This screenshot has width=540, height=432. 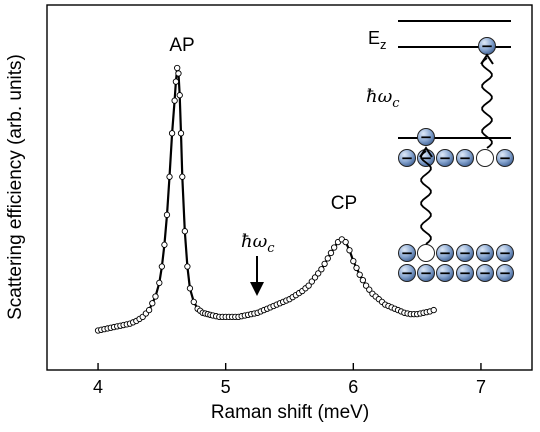 What do you see at coordinates (353, 387) in the screenshot?
I see `x-tick-label: 6` at bounding box center [353, 387].